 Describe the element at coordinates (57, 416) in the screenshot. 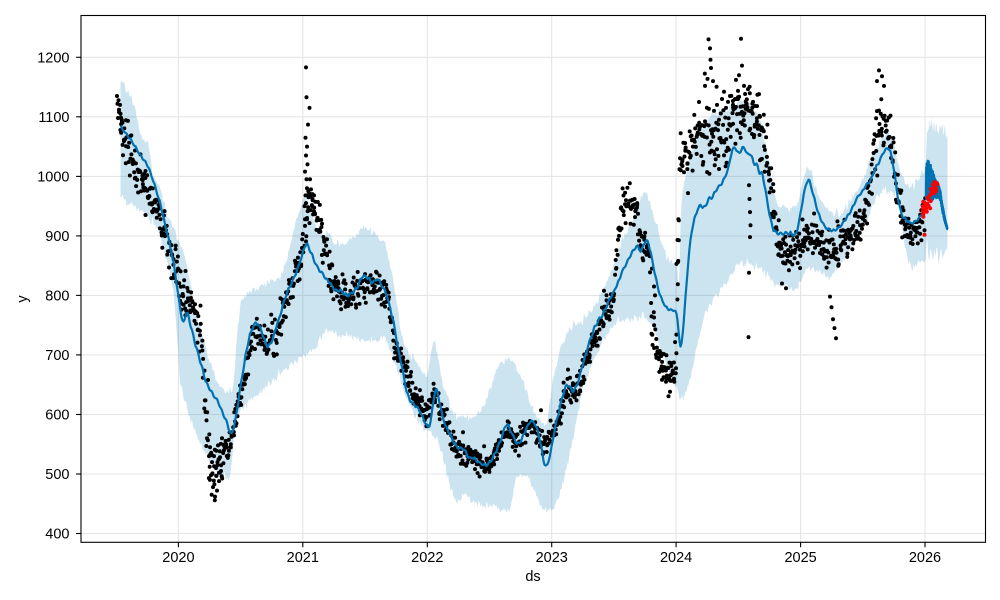

I see `svg-text: 600` at that location.